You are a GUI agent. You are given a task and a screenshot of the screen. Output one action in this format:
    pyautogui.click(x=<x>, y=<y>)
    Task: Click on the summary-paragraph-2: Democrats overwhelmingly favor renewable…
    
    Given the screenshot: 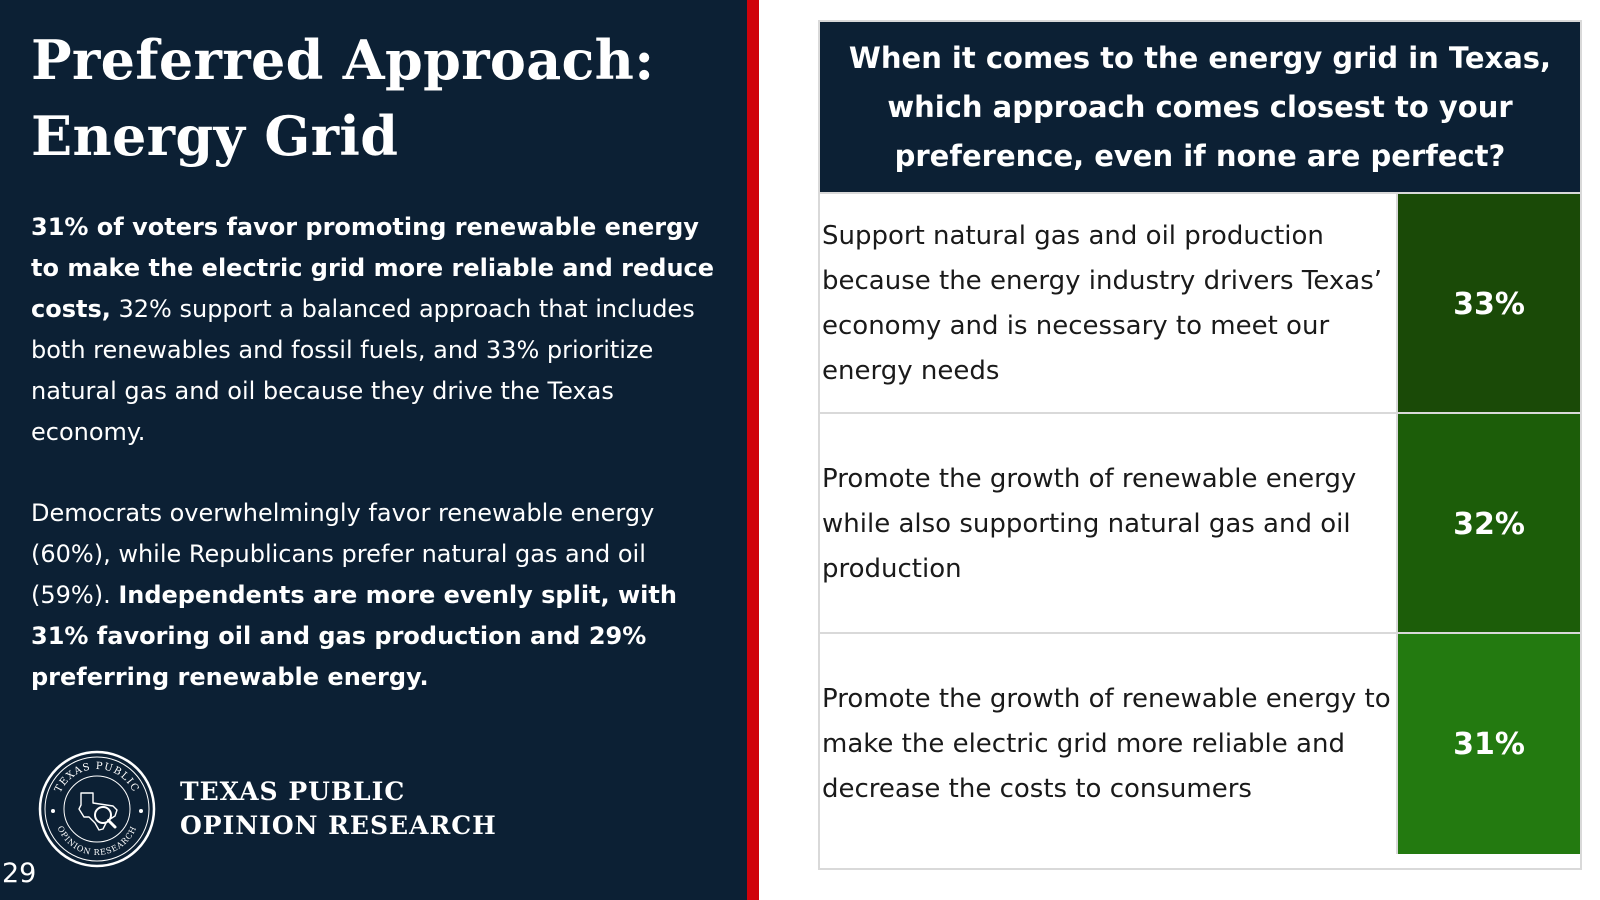 What is the action you would take?
    pyautogui.click(x=381, y=595)
    